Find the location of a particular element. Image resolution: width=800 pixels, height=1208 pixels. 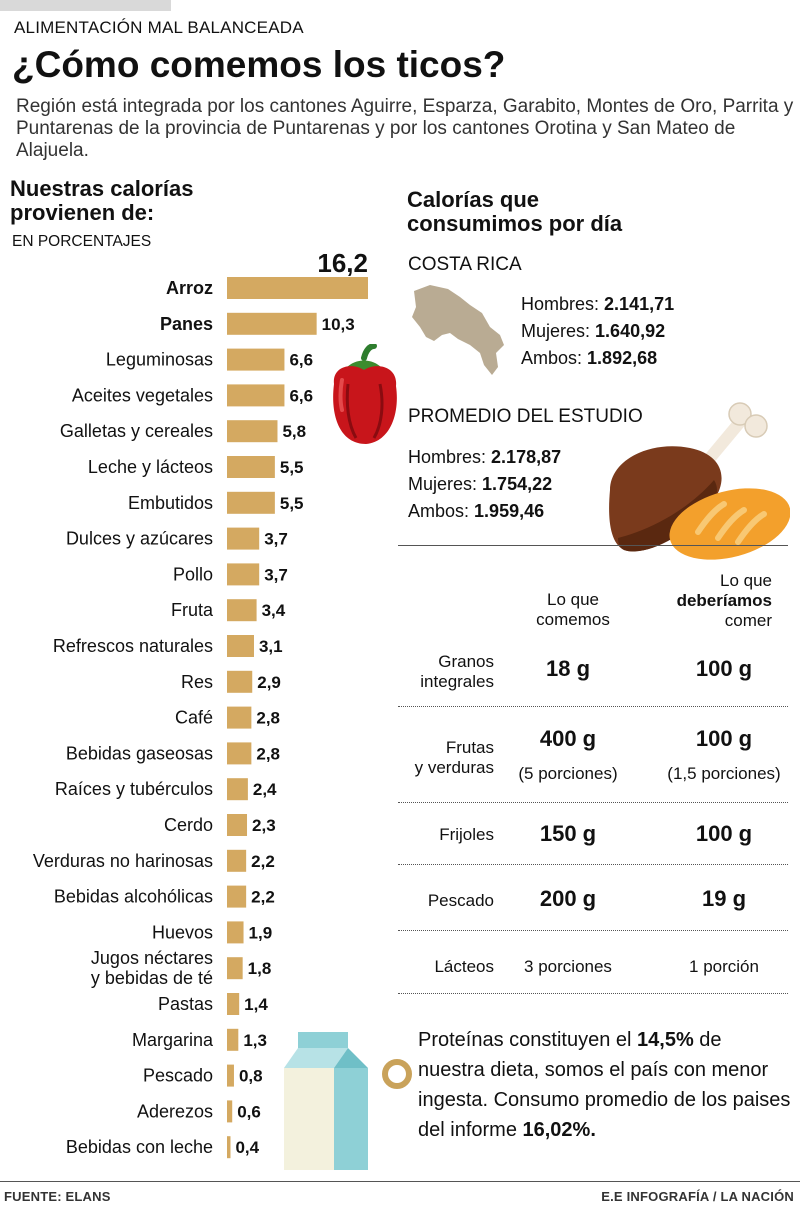

row-label-granos-line1: Granos is located at coordinates (466, 661).